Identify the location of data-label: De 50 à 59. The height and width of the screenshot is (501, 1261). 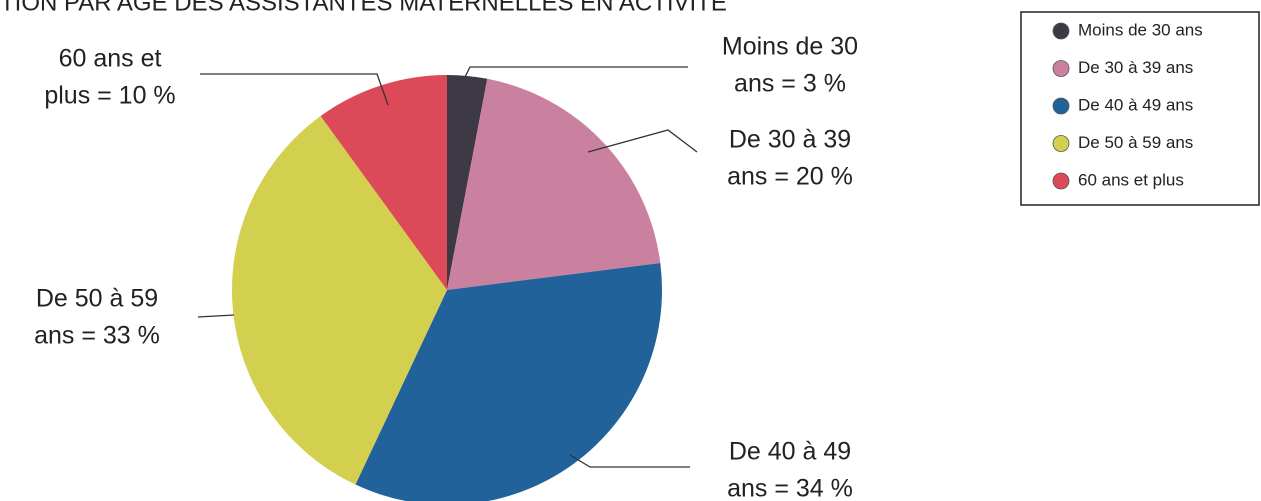
(97, 299).